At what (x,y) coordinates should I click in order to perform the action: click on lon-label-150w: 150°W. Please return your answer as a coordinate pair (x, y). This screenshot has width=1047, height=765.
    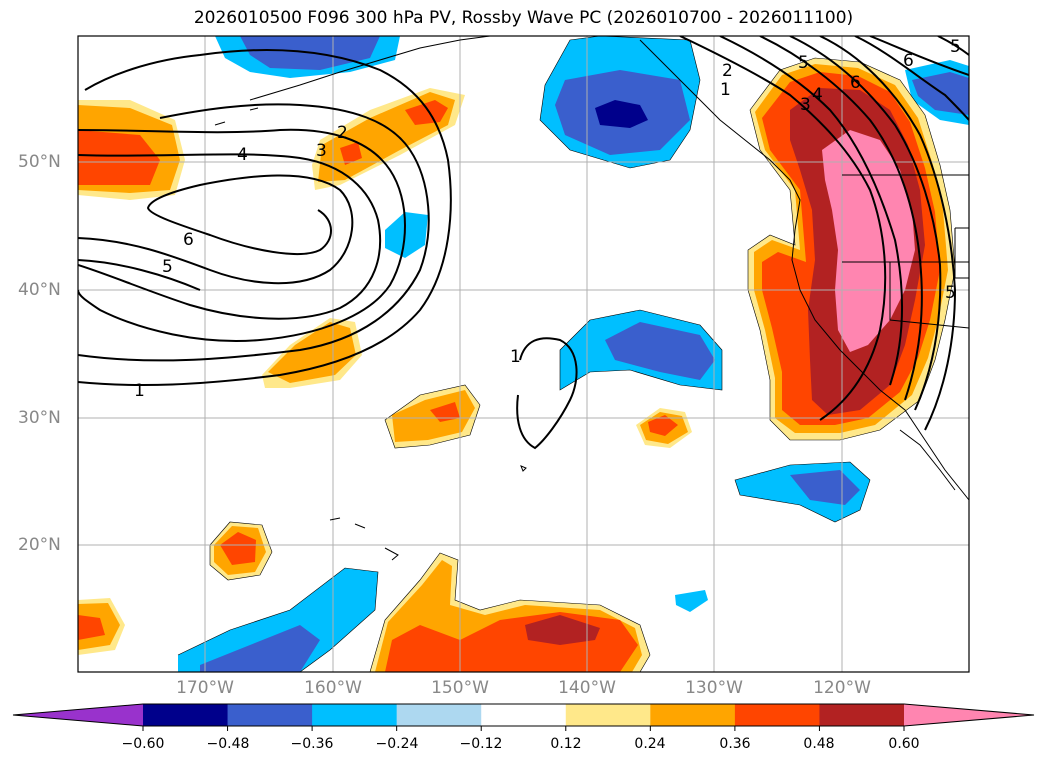
    Looking at the image, I should click on (460, 688).